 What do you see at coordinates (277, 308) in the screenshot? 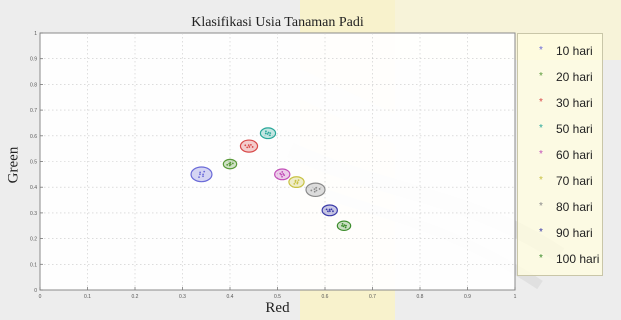
I see `x-axis-label: Red` at bounding box center [277, 308].